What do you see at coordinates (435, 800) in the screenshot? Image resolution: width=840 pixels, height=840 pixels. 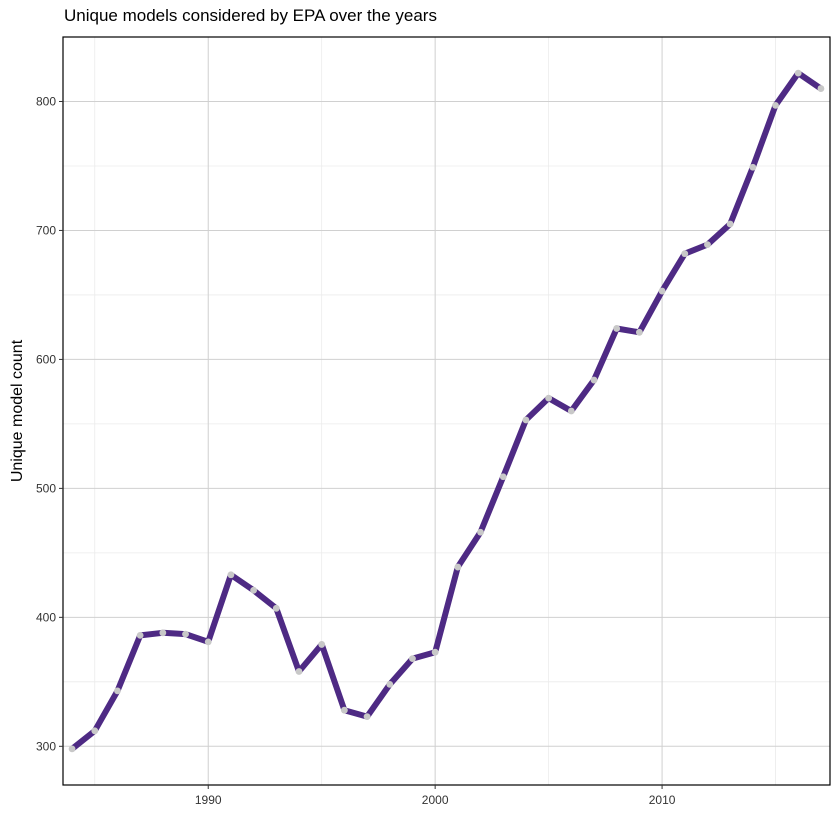 I see `x-tick-label: 2000` at bounding box center [435, 800].